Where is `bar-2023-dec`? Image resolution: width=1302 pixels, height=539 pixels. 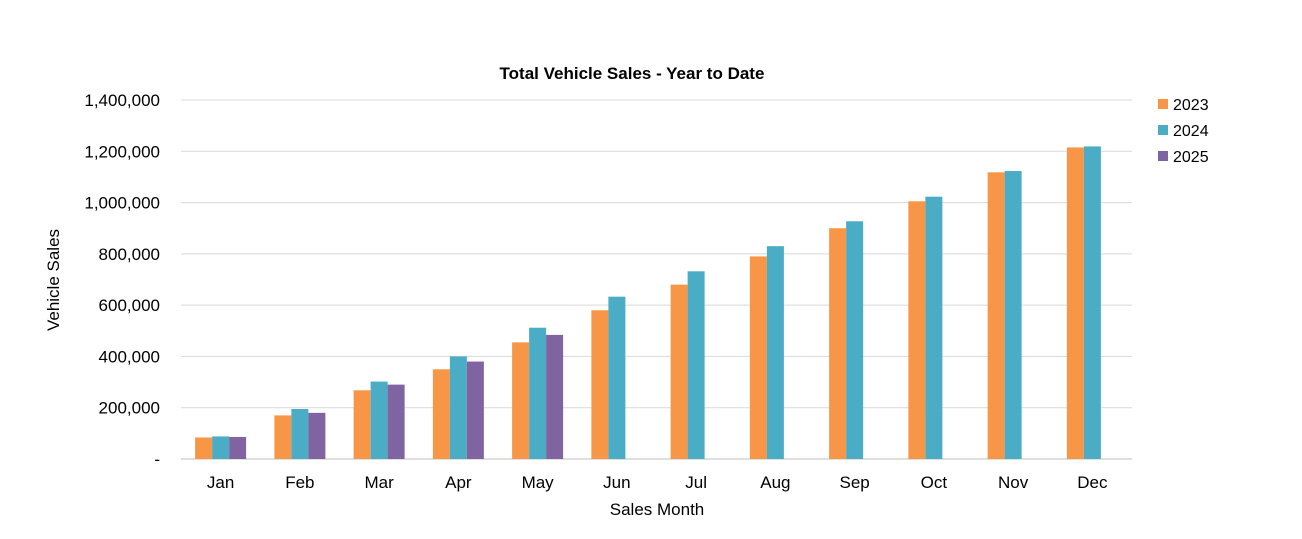
bar-2023-dec is located at coordinates (1075, 303).